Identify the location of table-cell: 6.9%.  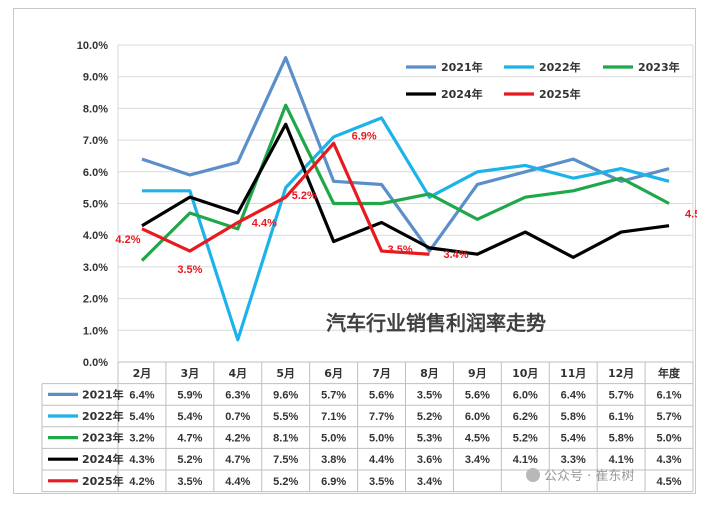
(333, 482).